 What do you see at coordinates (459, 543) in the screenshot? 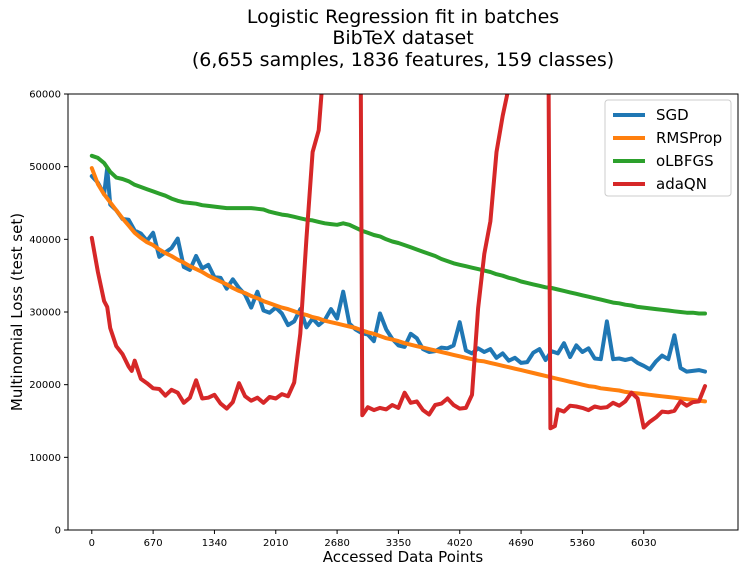
I see `x-tick-label: 4020` at bounding box center [459, 543].